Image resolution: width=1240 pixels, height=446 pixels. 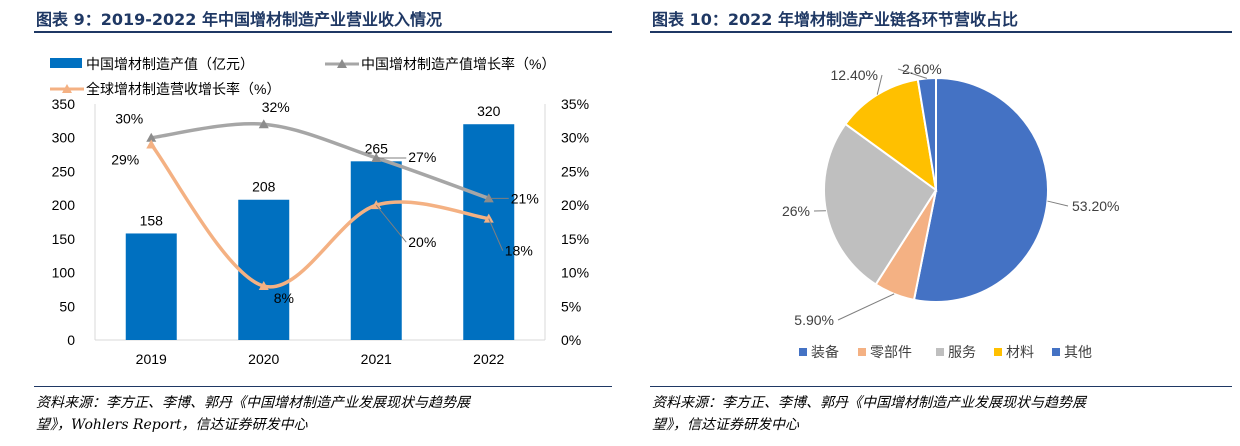 I want to click on right-source-line2: 望》，信达证券研发中心, so click(x=725, y=425).